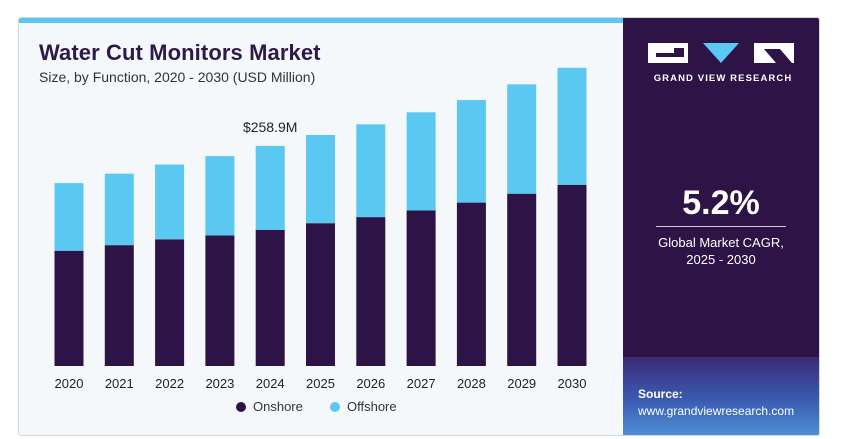 Image resolution: width=850 pixels, height=439 pixels. I want to click on data-label-2024: $258.9M, so click(270, 127).